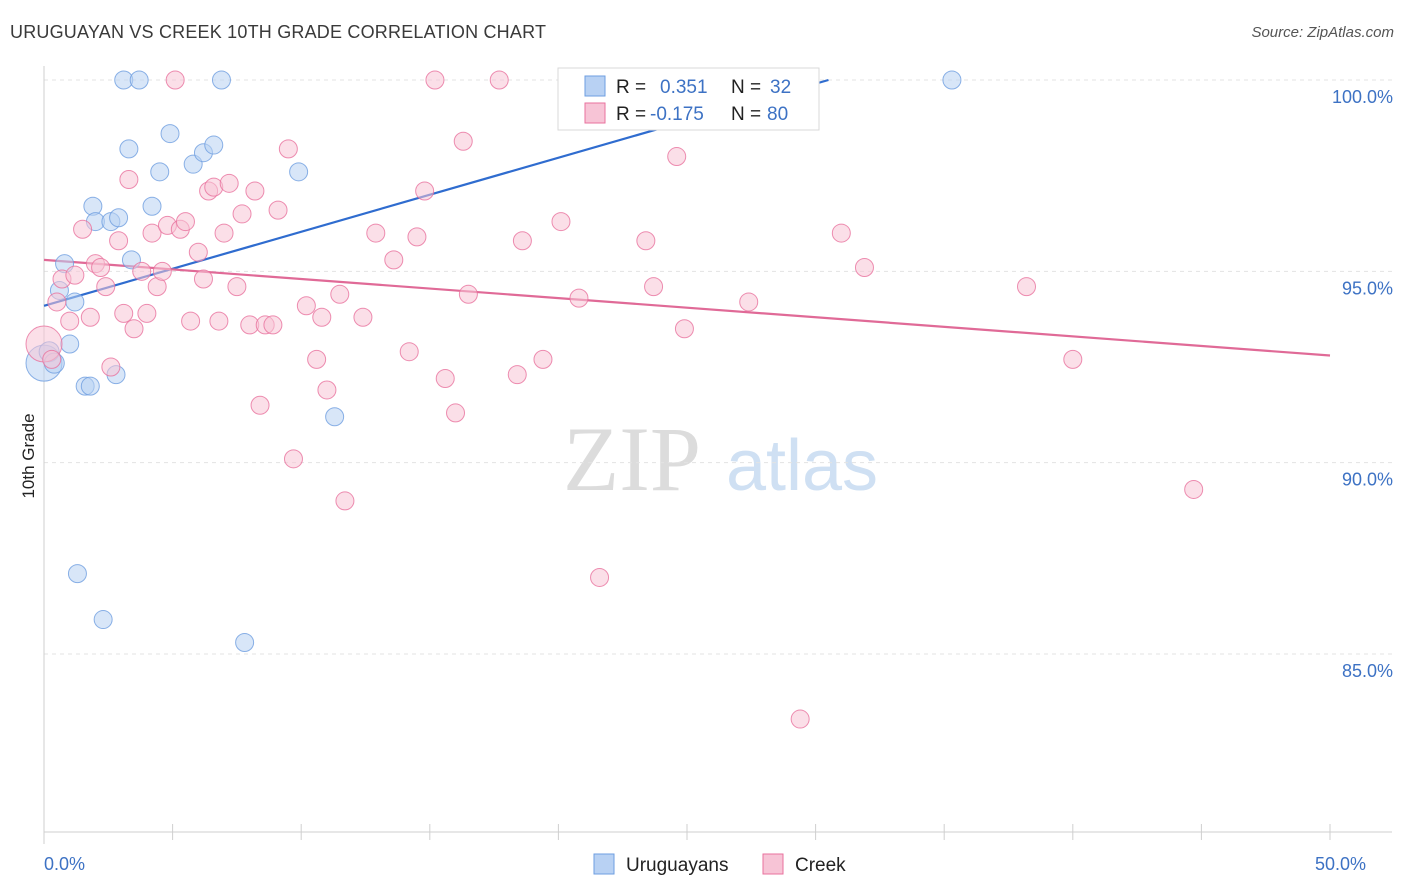  I want to click on y-tick-label: 85.0%, so click(1367, 671).